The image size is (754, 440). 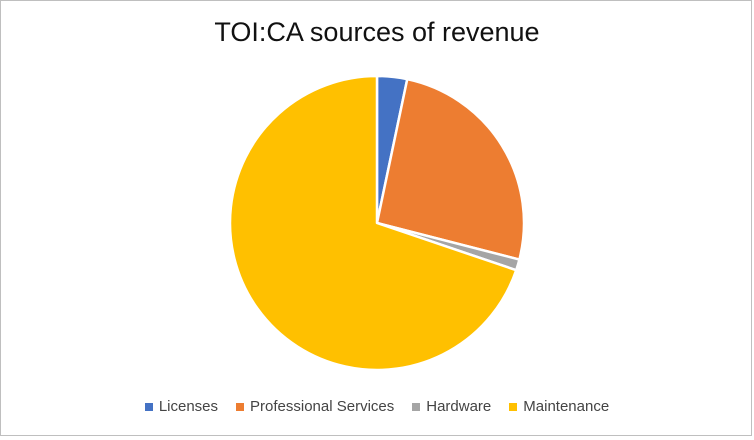 What do you see at coordinates (513, 406) in the screenshot?
I see `legend-swatch-maintenance` at bounding box center [513, 406].